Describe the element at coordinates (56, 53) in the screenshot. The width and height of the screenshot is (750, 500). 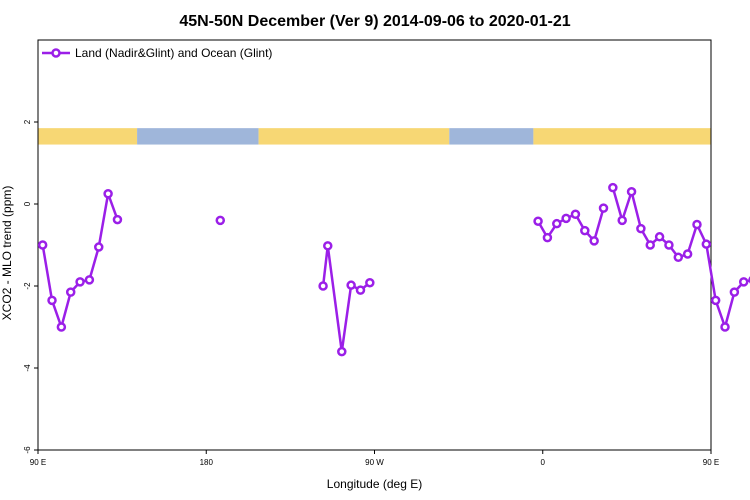
I see `legend-marker` at that location.